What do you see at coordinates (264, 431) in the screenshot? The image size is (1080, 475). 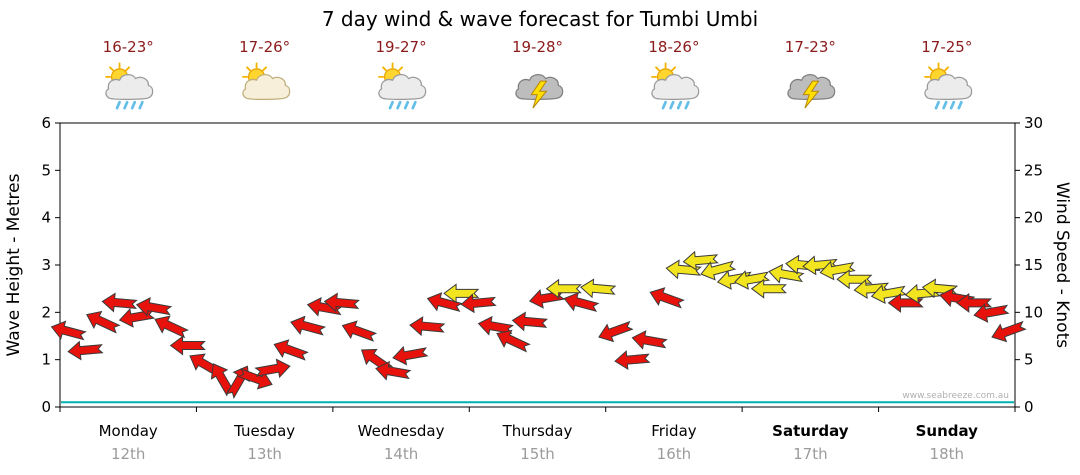 I see `day-label-tuesday: Tuesday` at bounding box center [264, 431].